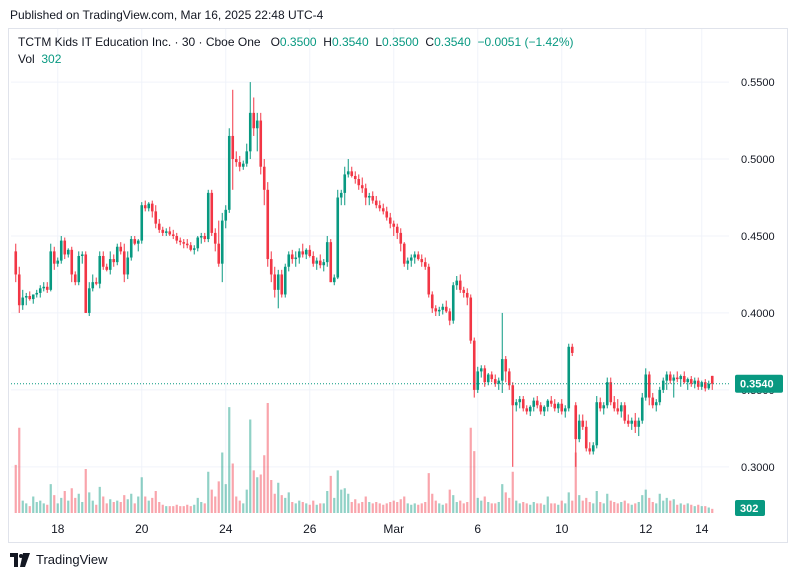  Describe the element at coordinates (310, 529) in the screenshot. I see `x-tick-label: 26` at that location.